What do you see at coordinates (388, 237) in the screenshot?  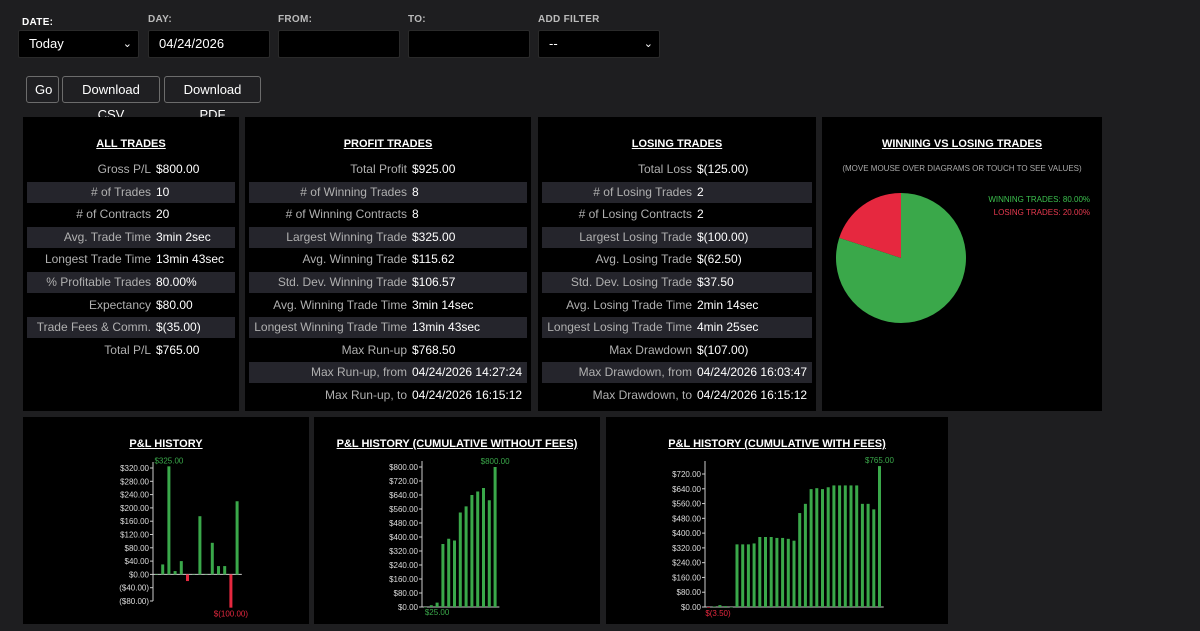 I see `profit-trades-row: Largest Winning Trade $325.00` at bounding box center [388, 237].